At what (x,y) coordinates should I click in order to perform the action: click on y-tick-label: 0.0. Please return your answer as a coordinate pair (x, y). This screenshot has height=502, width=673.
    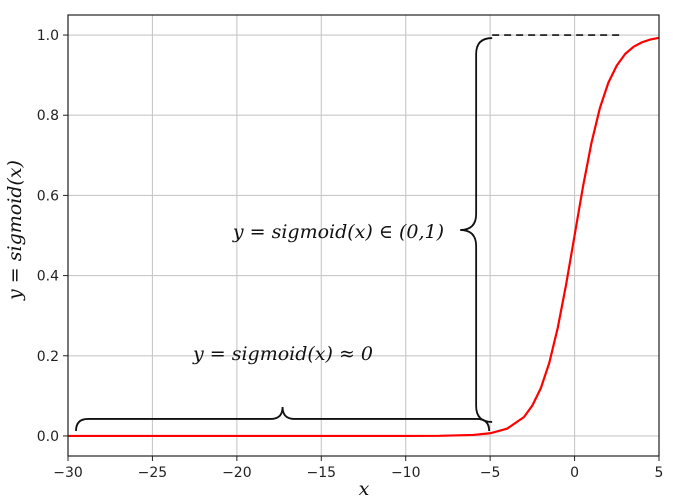
    Looking at the image, I should click on (48, 437).